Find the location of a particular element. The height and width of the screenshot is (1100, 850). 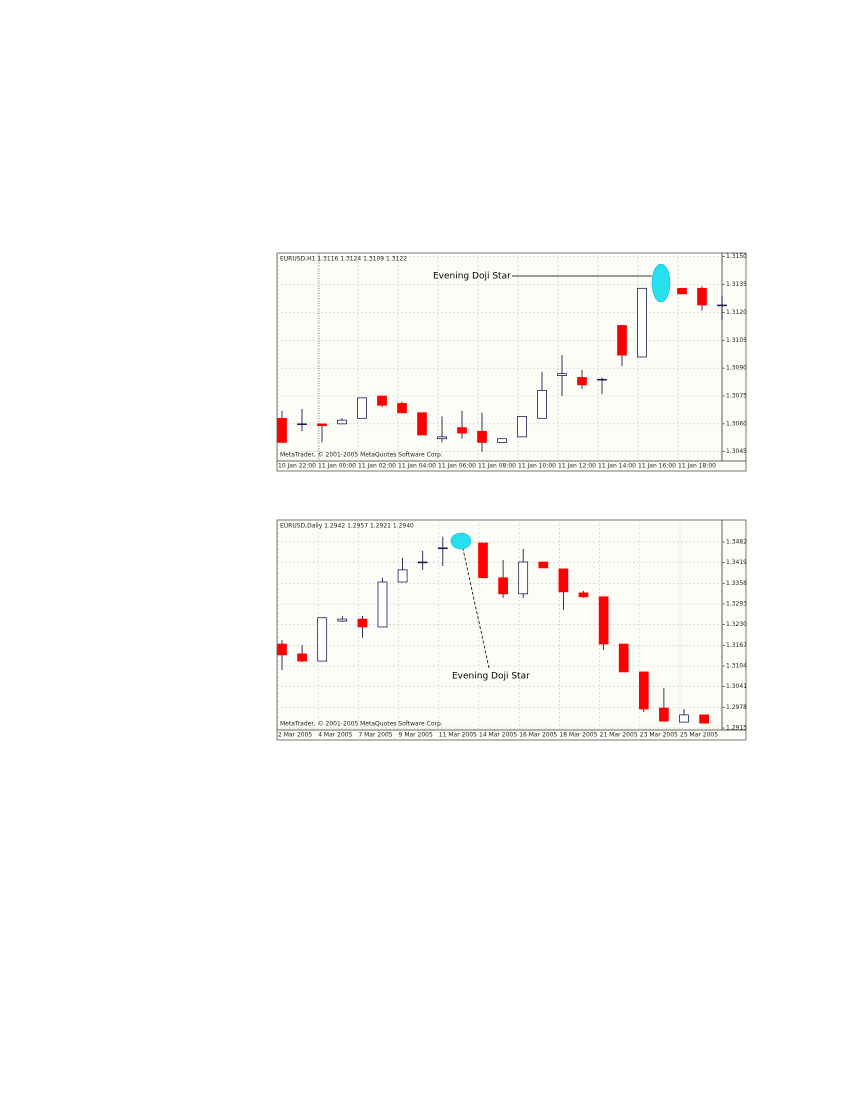

x-tick-label: 7 Mar 2005 is located at coordinates (375, 735).